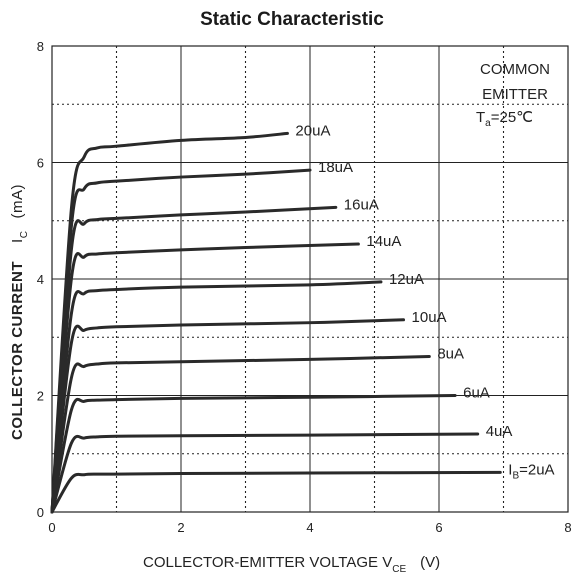 The height and width of the screenshot is (578, 572). Describe the element at coordinates (406, 279) in the screenshot. I see `curve-label: 12uA` at that location.